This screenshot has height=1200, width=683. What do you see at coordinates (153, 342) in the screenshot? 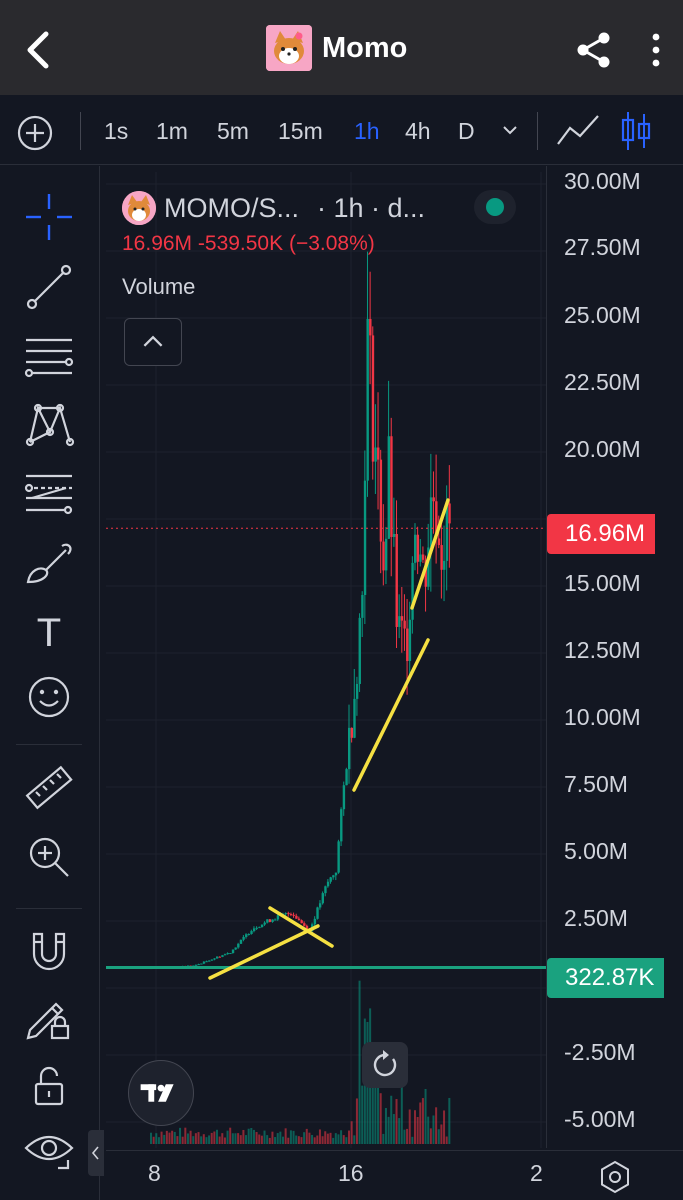
I see `collapse-legend-button` at bounding box center [153, 342].